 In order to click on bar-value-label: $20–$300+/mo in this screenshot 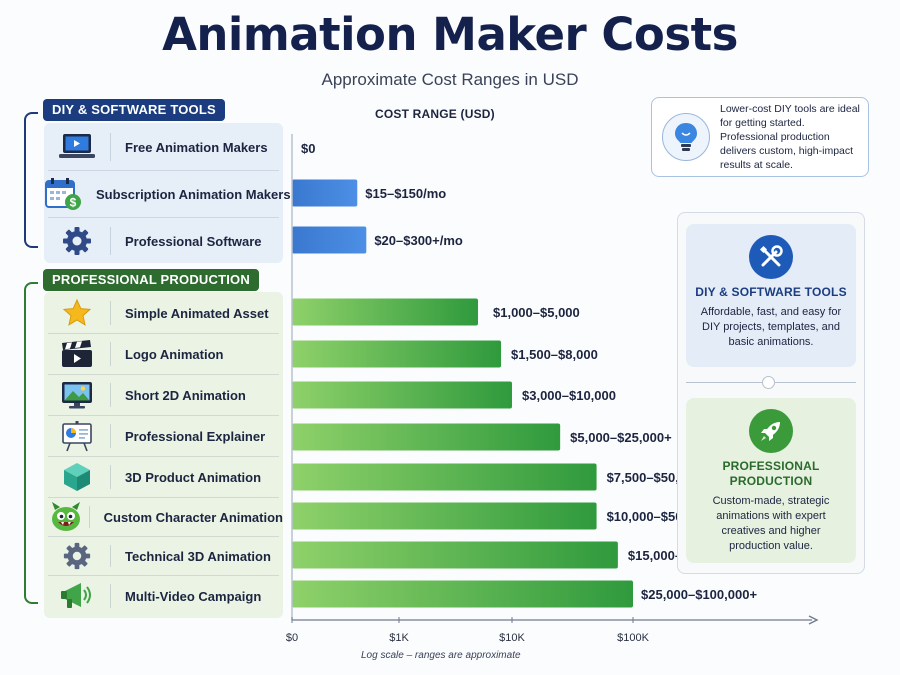, I will do `click(418, 240)`.